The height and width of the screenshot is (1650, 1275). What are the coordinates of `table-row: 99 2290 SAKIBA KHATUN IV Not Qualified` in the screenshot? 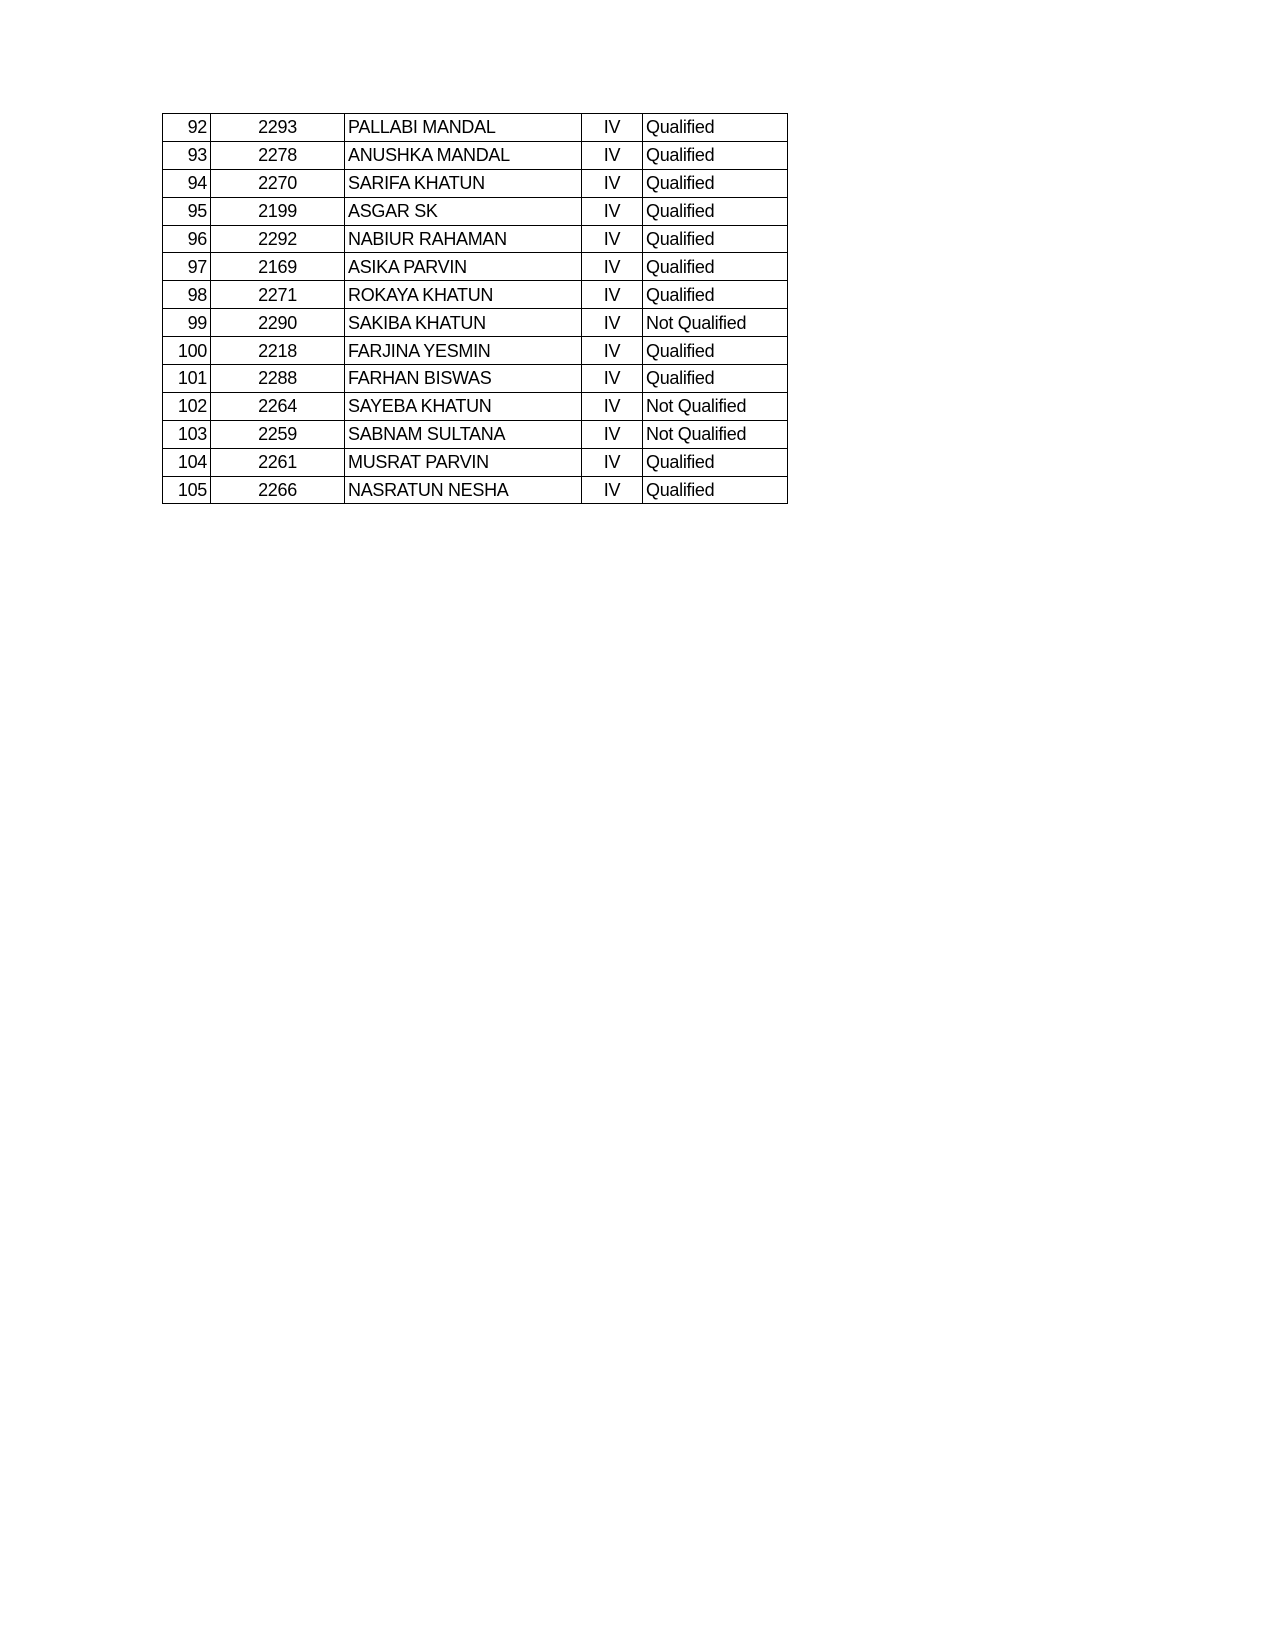 It's located at (475, 323).